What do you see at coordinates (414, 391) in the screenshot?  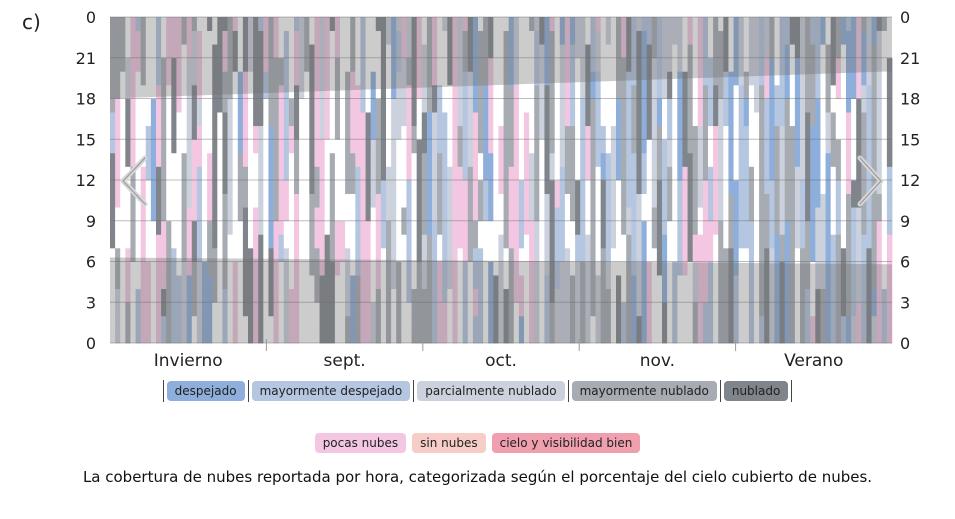 I see `legend-separator` at bounding box center [414, 391].